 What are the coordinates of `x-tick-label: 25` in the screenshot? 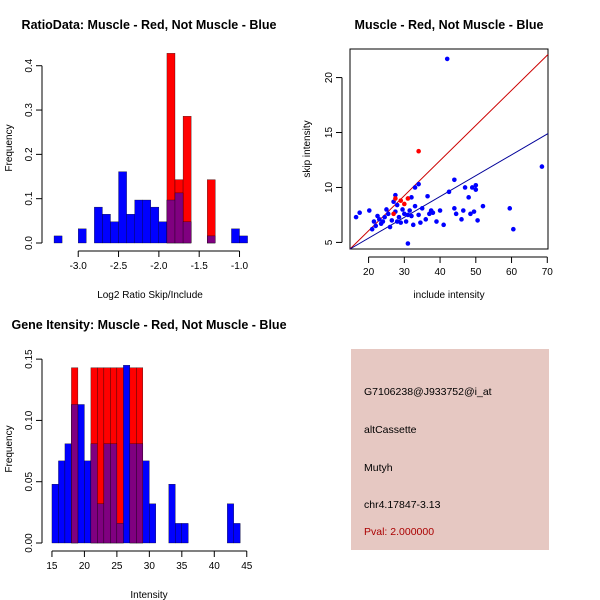 It's located at (117, 566).